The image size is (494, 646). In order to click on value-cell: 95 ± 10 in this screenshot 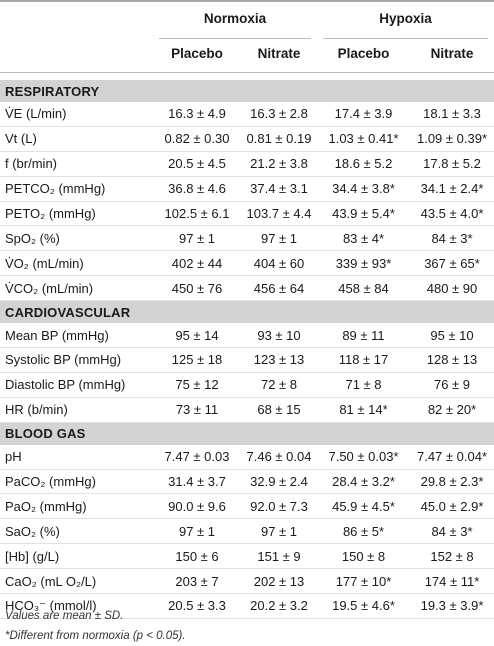, I will do `click(452, 336)`.